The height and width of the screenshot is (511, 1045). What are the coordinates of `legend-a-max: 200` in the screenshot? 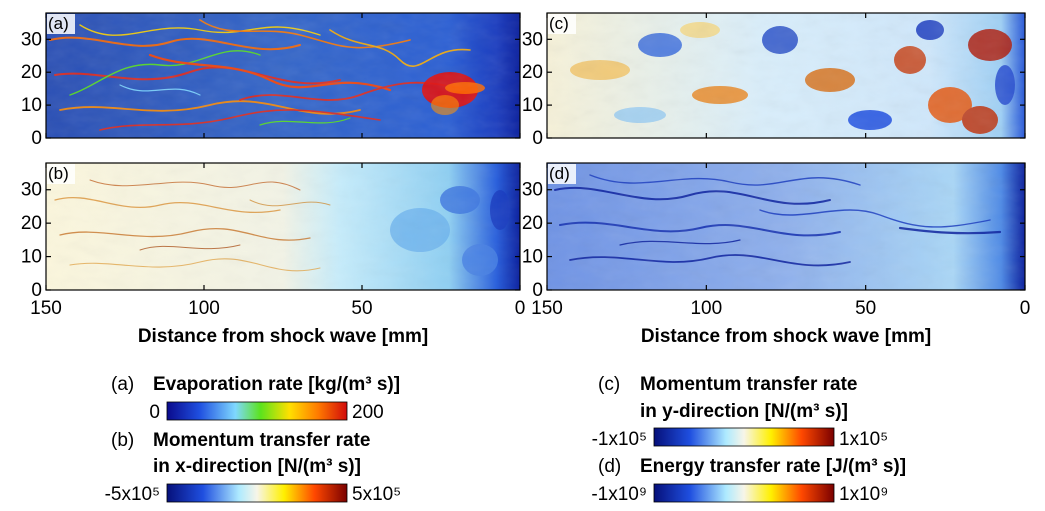 It's located at (368, 412).